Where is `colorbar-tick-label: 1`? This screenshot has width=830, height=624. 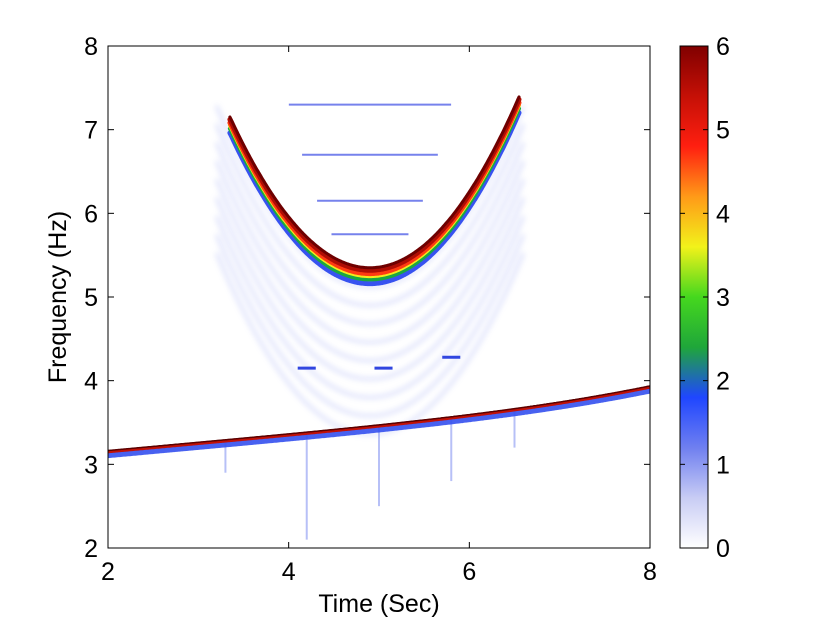
colorbar-tick-label: 1 is located at coordinates (723, 465).